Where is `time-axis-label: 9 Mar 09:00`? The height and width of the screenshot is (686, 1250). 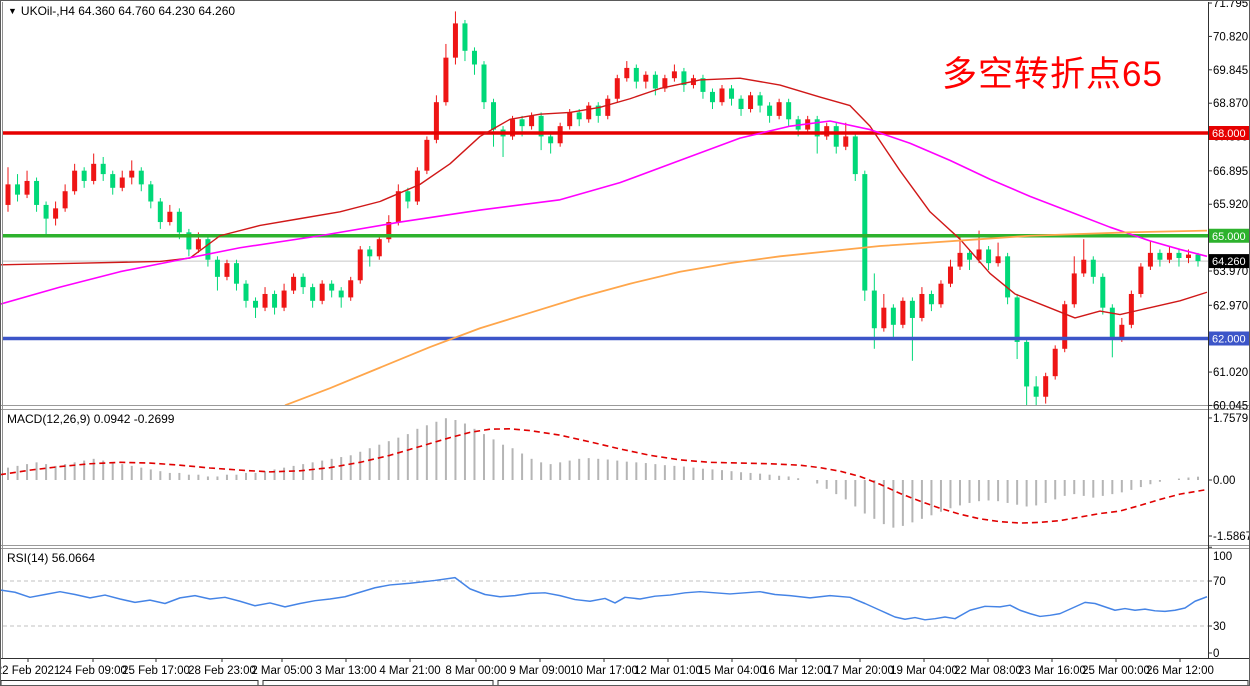 time-axis-label: 9 Mar 09:00 is located at coordinates (539, 671).